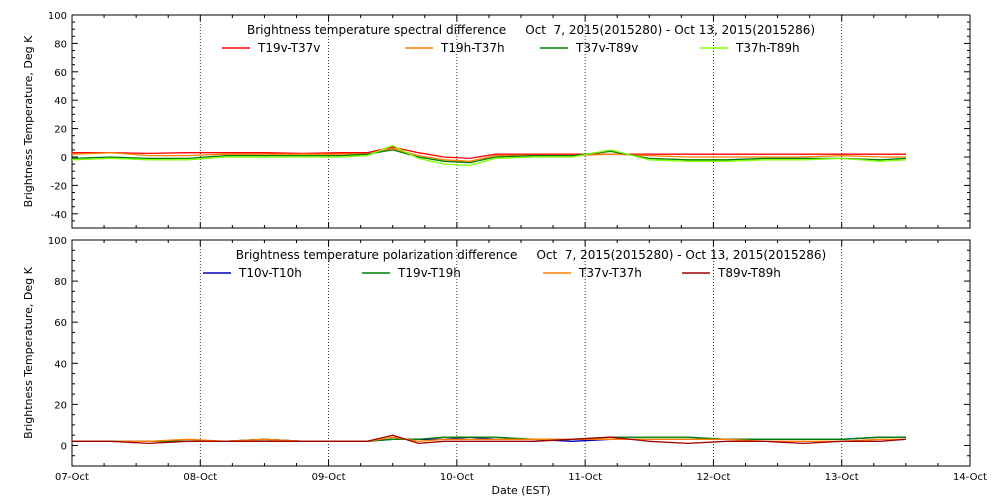  What do you see at coordinates (610, 273) in the screenshot?
I see `legend-label: T37v-T37h` at bounding box center [610, 273].